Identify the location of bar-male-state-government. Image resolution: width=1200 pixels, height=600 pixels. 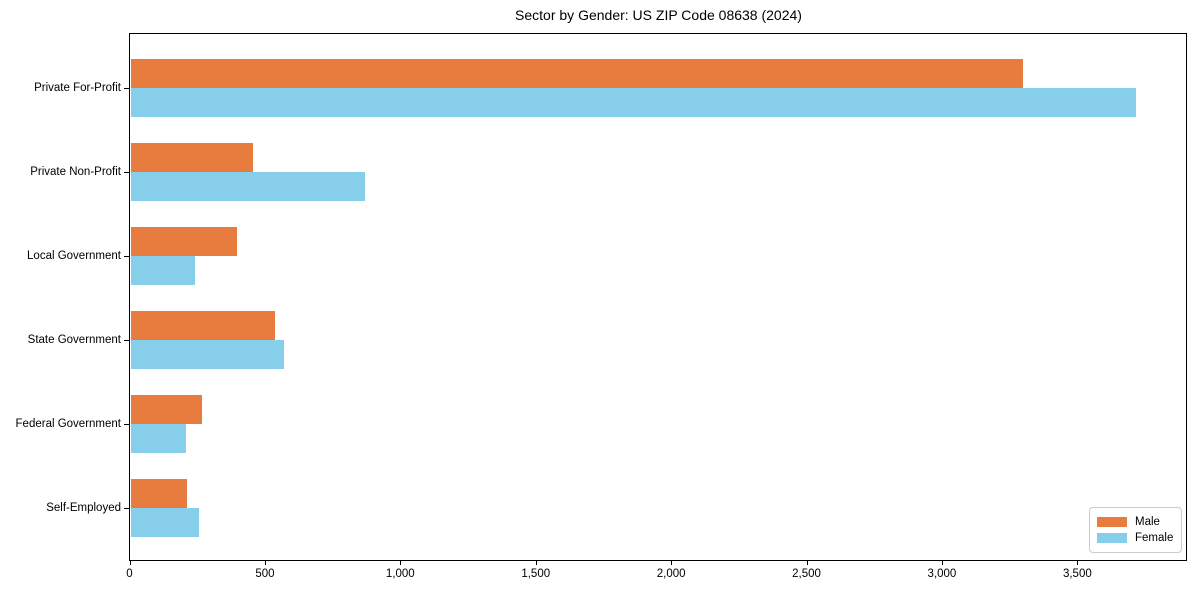
(202, 325).